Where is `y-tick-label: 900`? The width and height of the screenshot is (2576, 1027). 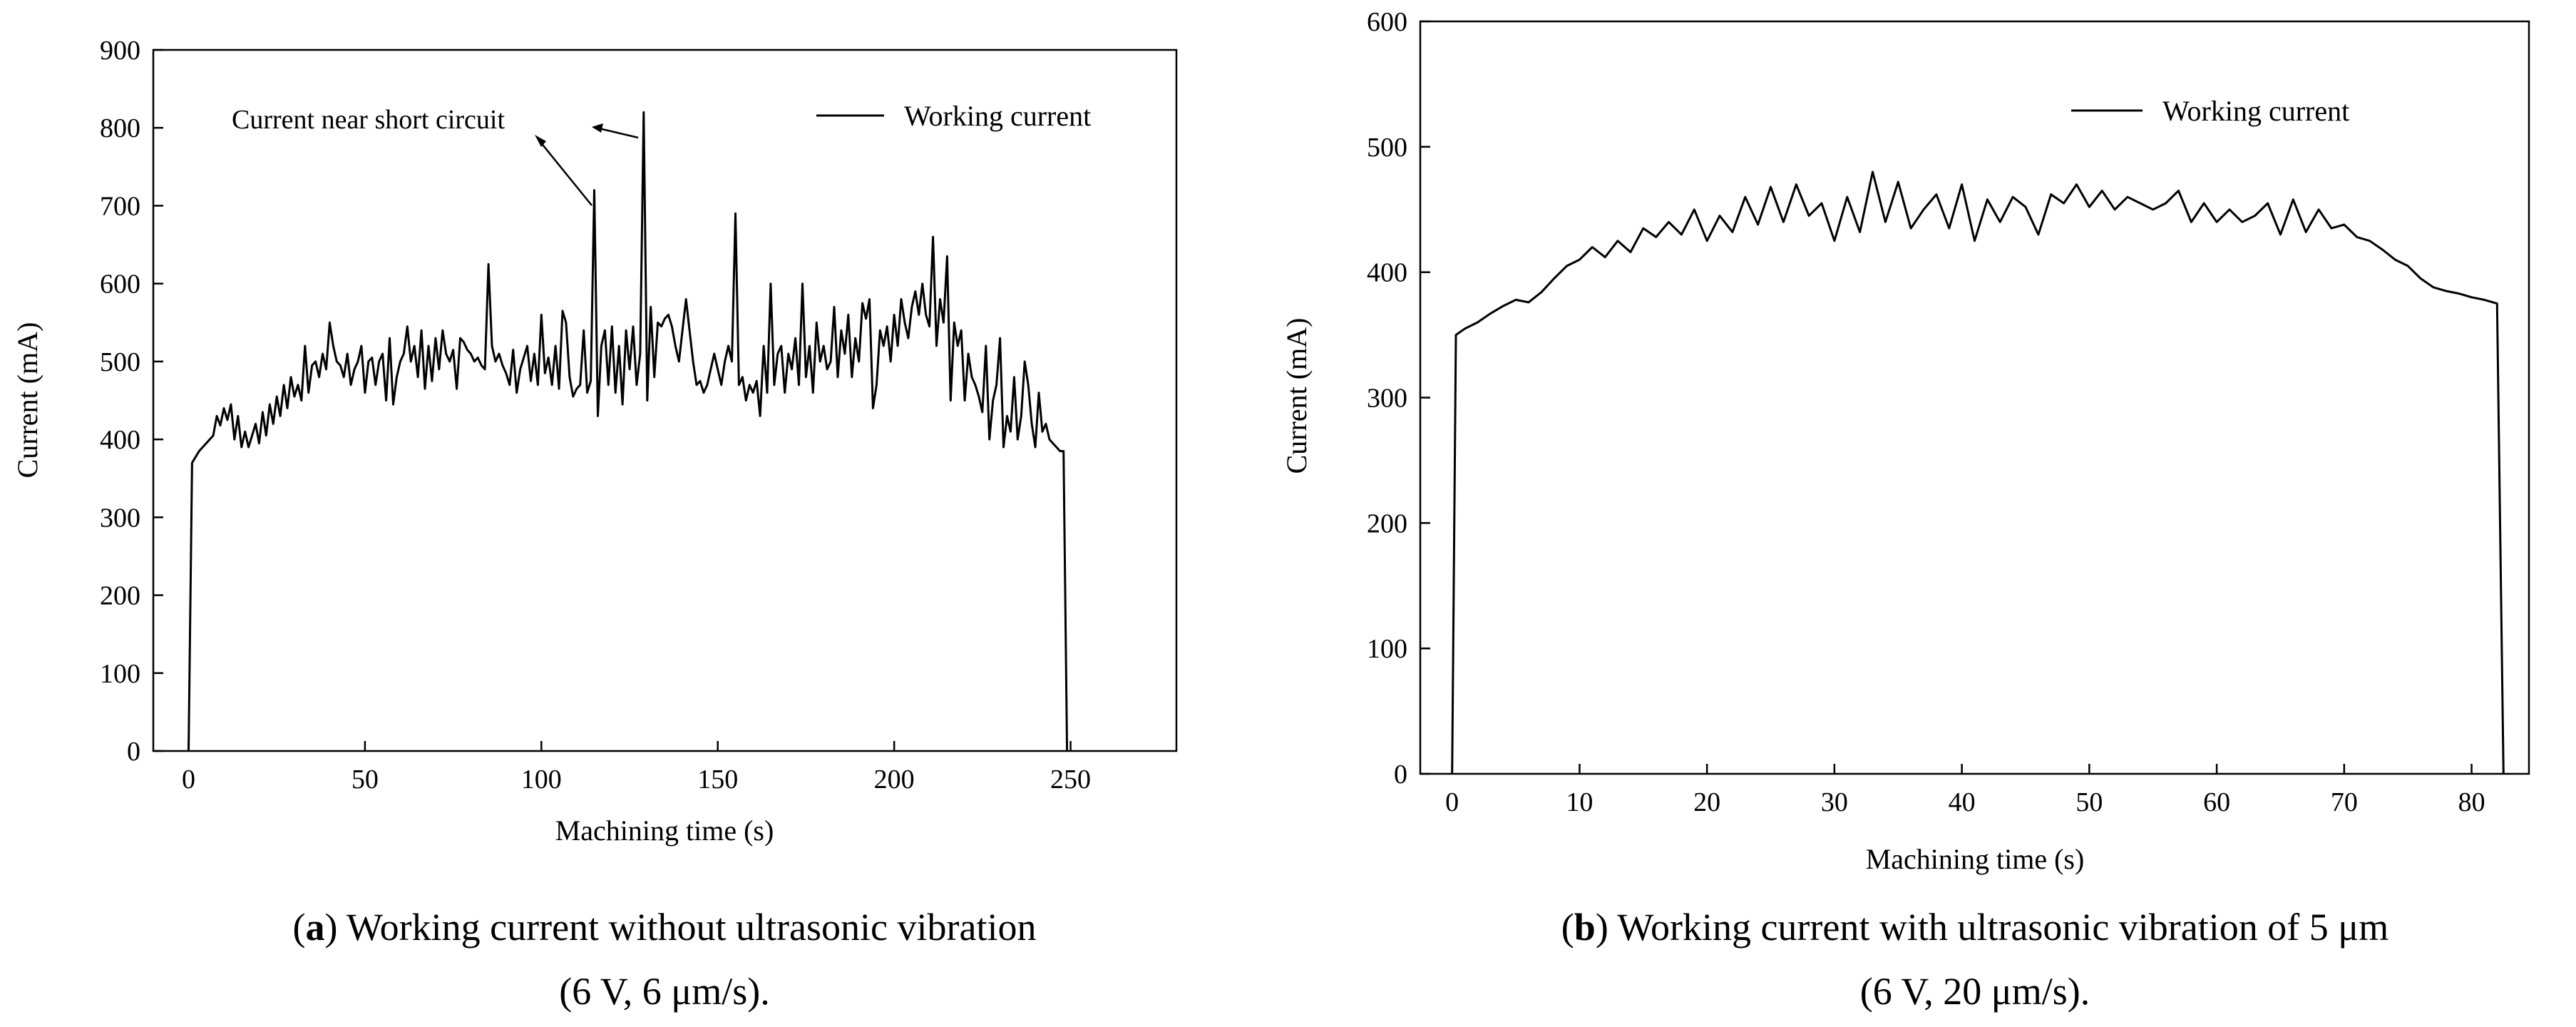 y-tick-label: 900 is located at coordinates (120, 51).